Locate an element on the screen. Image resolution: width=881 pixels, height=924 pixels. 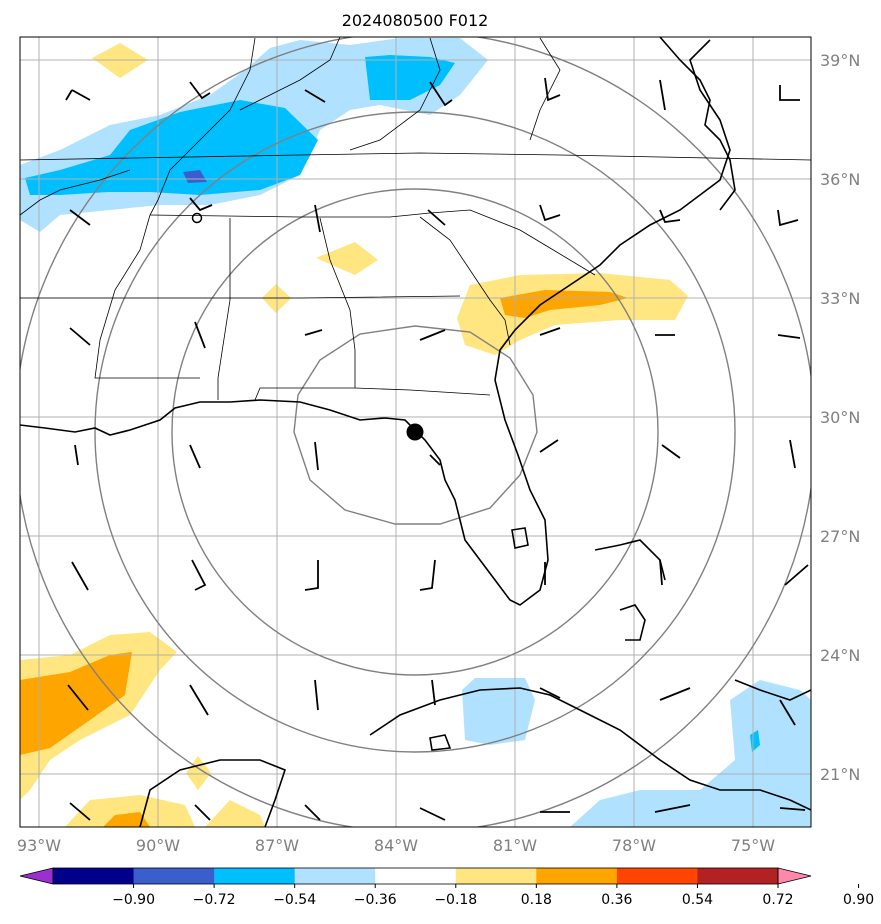
lat-label: 33°N is located at coordinates (840, 298).